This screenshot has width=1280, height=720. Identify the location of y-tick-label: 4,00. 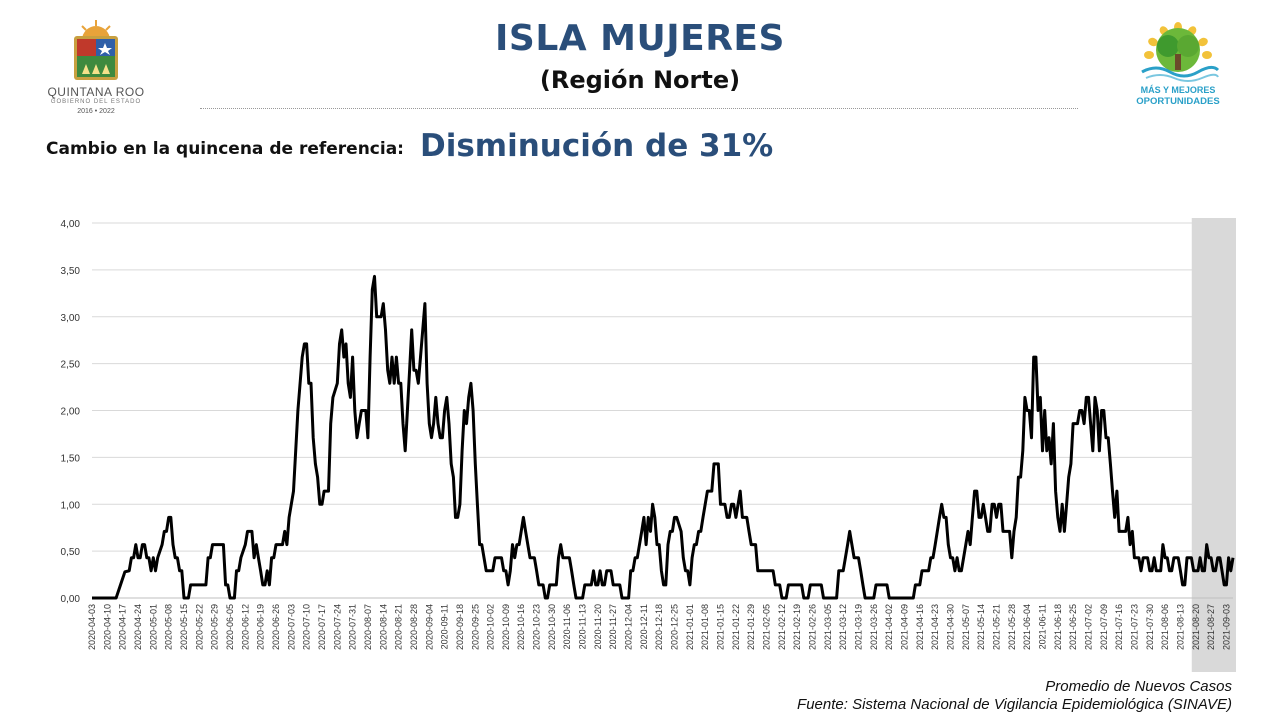
(71, 224).